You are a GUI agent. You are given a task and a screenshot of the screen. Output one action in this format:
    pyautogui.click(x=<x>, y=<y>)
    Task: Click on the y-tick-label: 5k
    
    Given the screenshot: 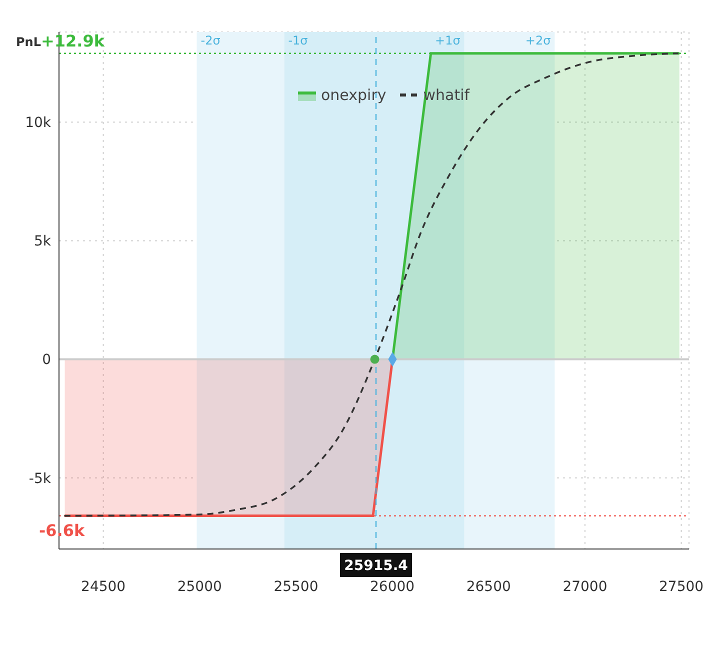 What is the action you would take?
    pyautogui.click(x=43, y=242)
    